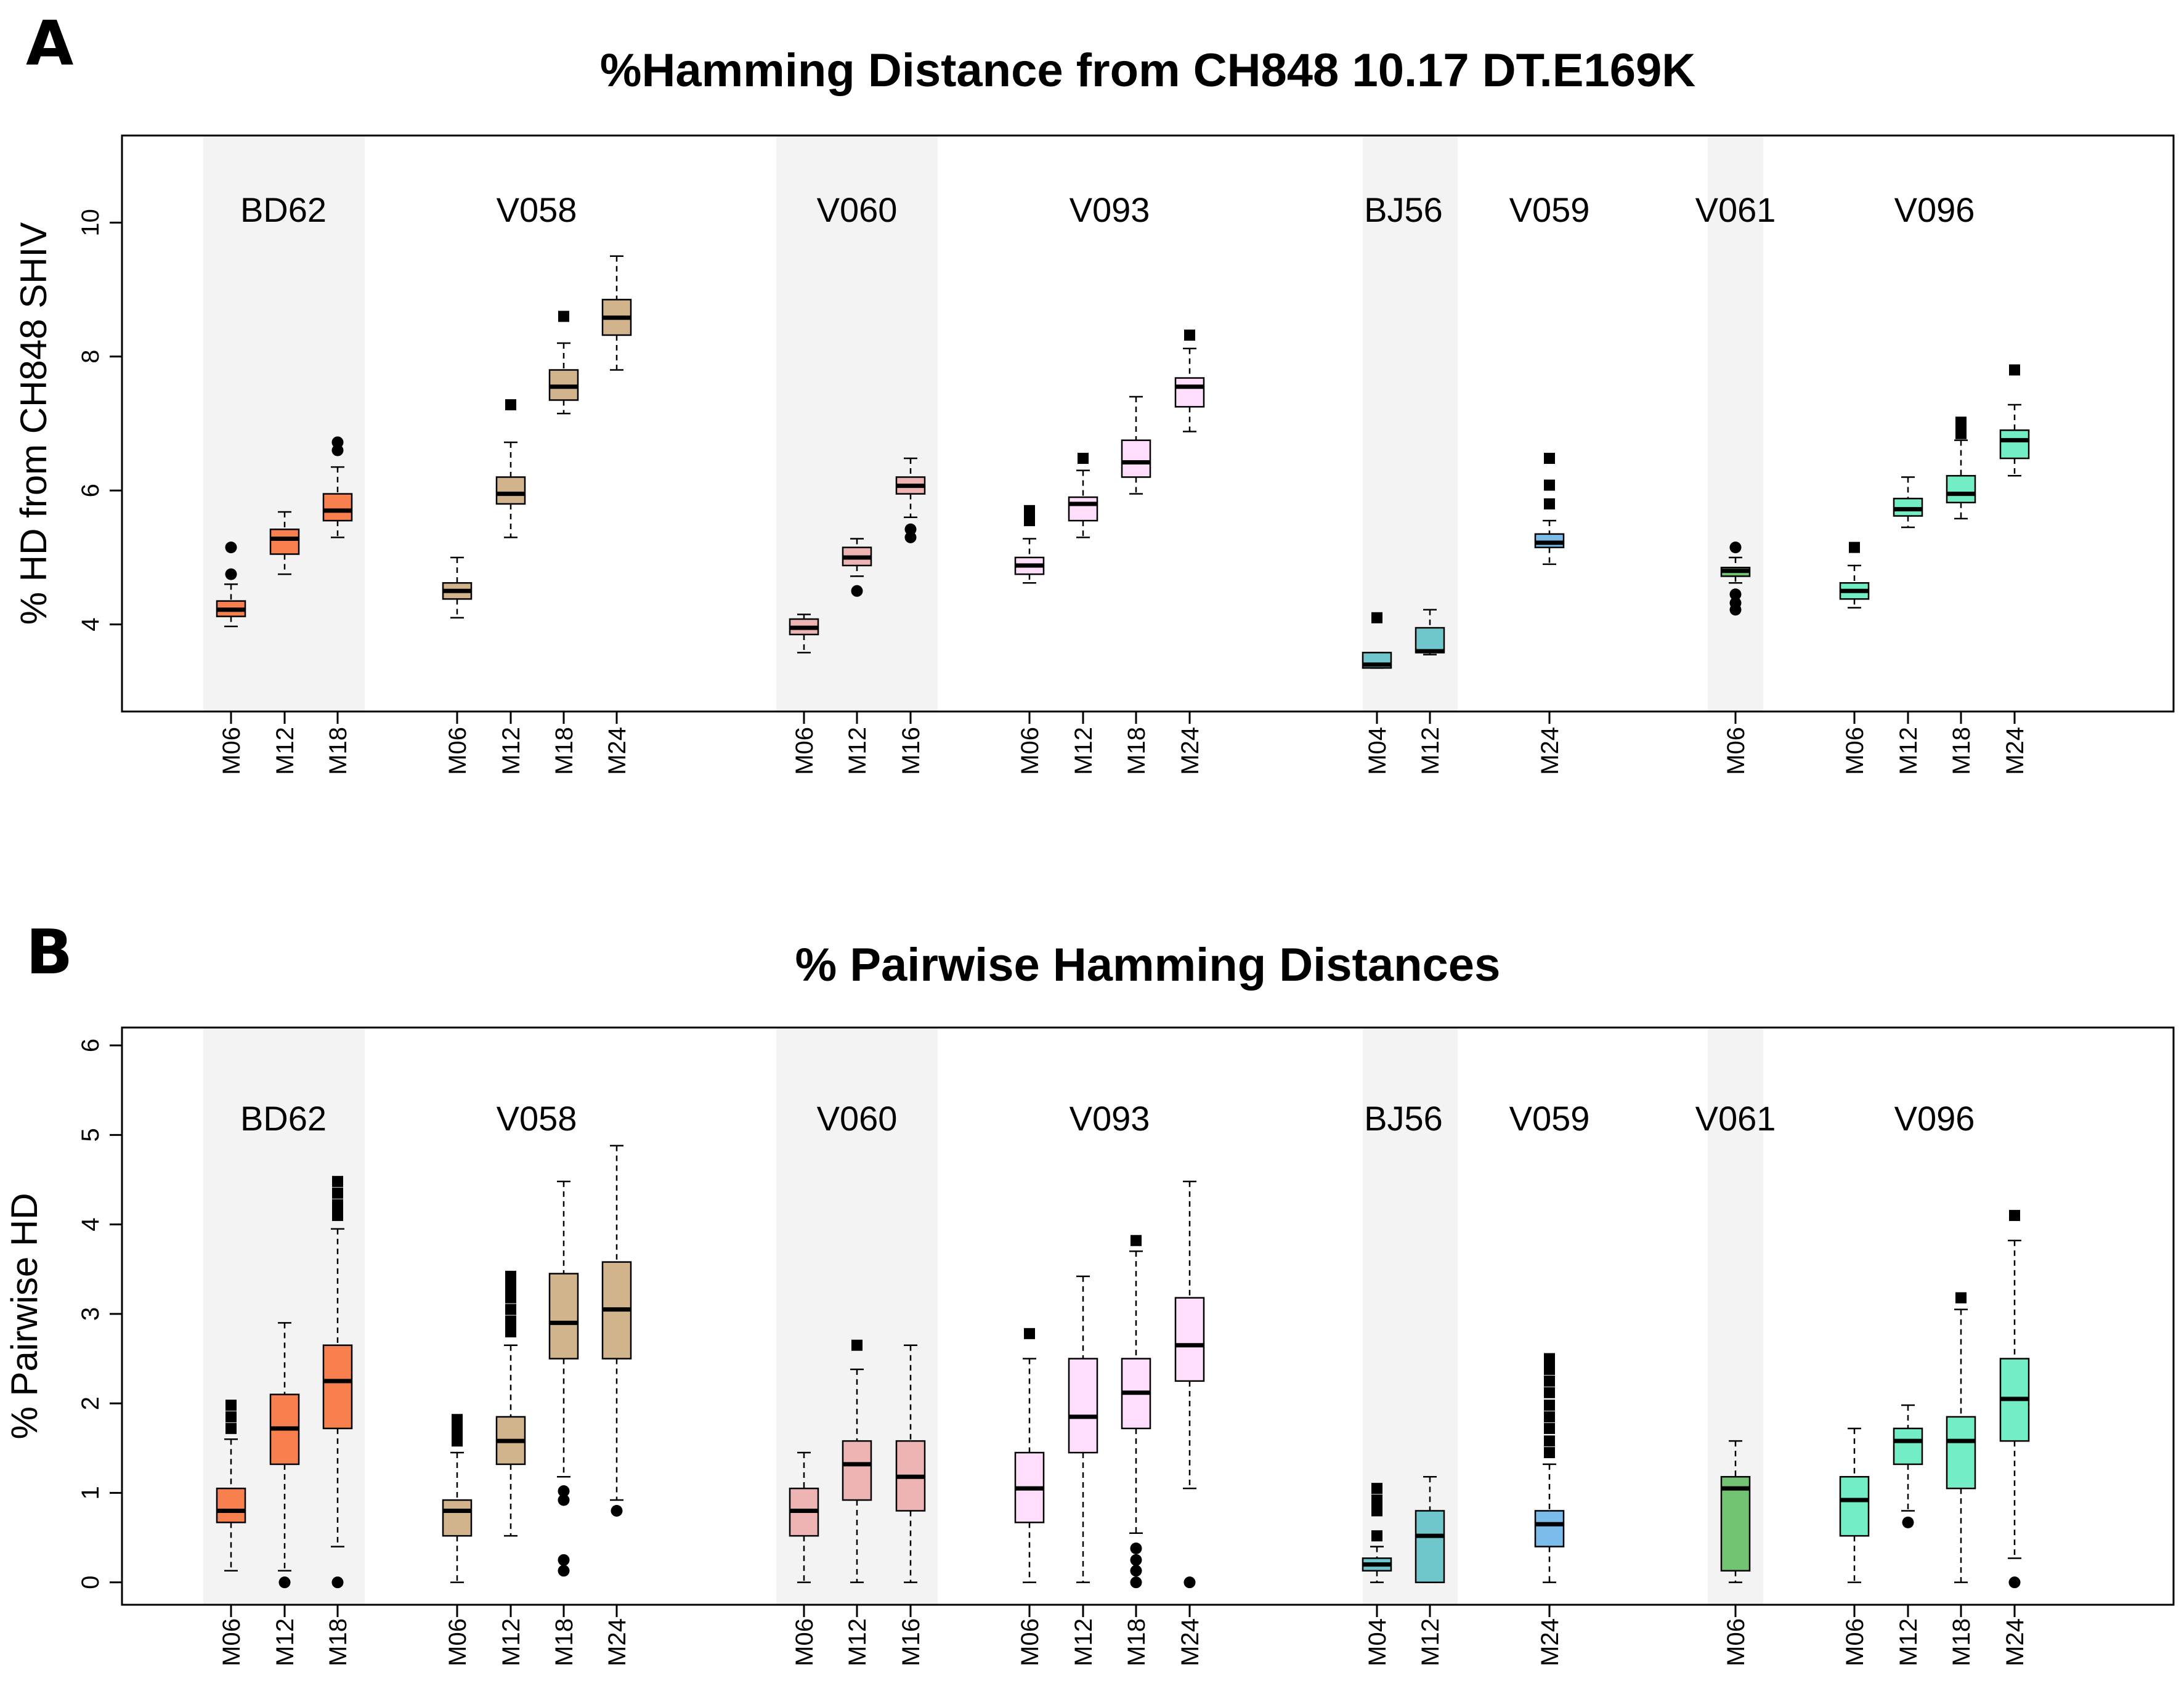 The image size is (2184, 1691). Describe the element at coordinates (457, 1498) in the screenshot. I see `box-v058-m06` at that location.